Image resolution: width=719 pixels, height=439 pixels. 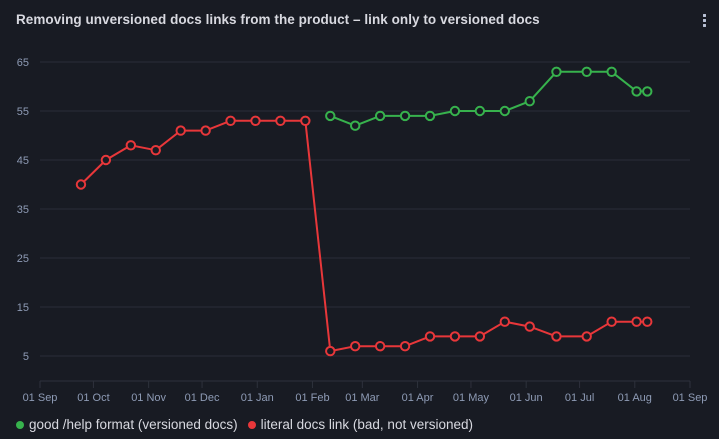 What do you see at coordinates (23, 259) in the screenshot?
I see `y-tick-label: 25` at bounding box center [23, 259].